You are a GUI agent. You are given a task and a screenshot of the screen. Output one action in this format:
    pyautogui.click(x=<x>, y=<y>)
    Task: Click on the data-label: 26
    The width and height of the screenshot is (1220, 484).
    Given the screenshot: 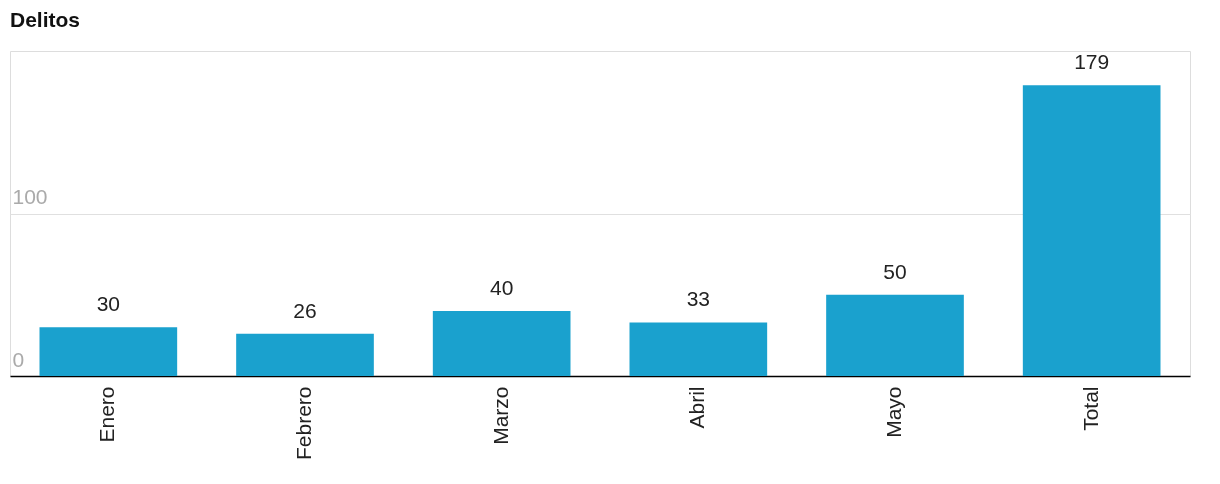 What is the action you would take?
    pyautogui.click(x=305, y=310)
    